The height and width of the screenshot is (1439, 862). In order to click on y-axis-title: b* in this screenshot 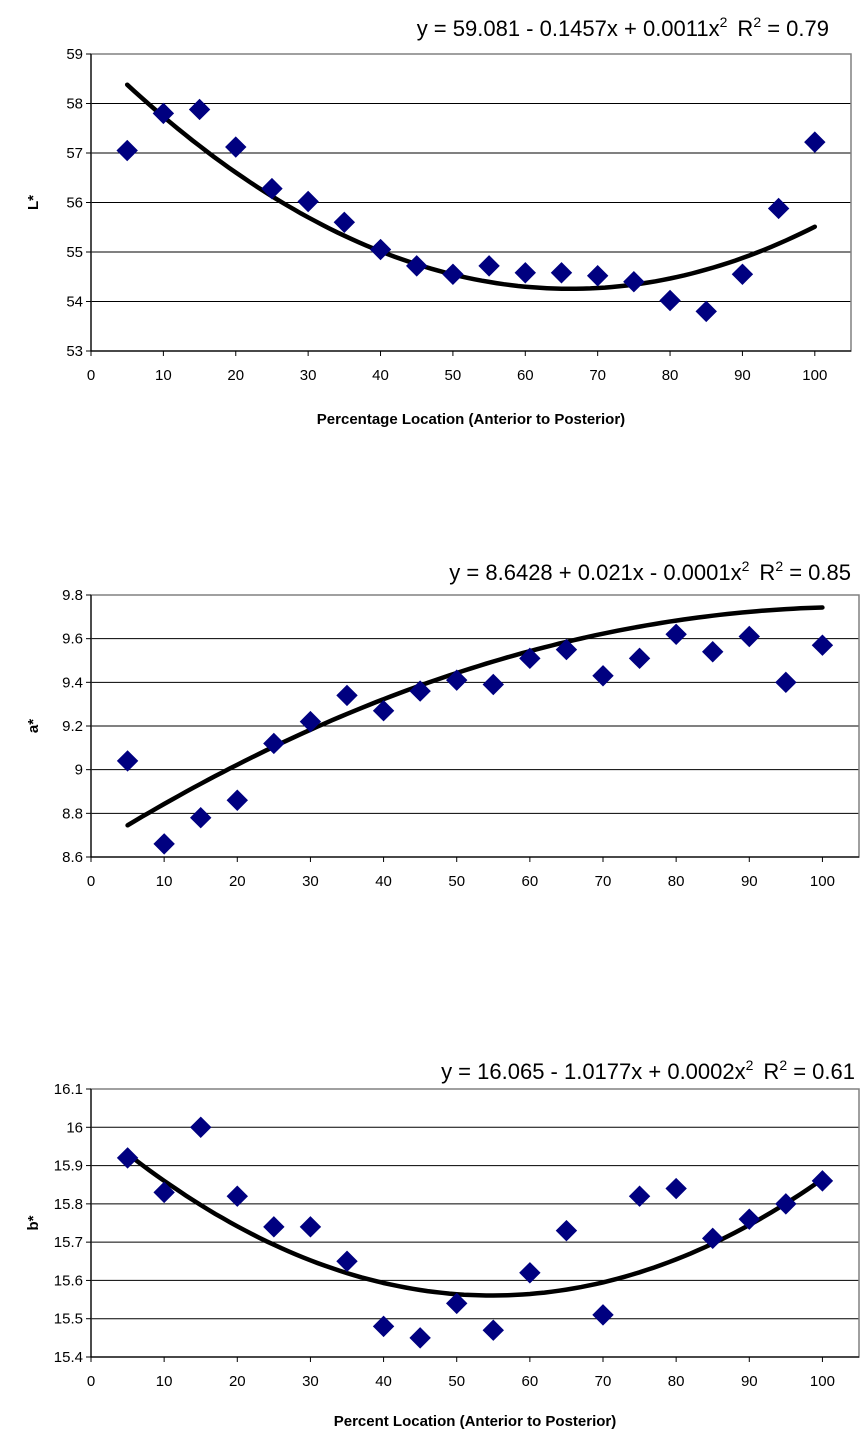, I will do `click(33, 1222)`.